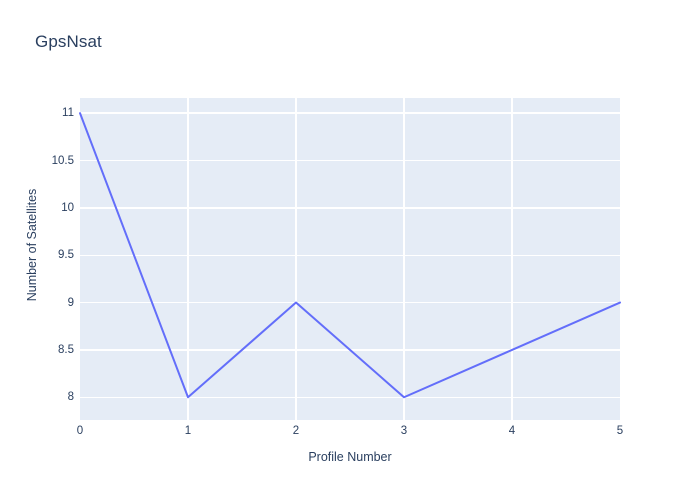  Describe the element at coordinates (68, 41) in the screenshot. I see `chart-title: GpsNsat` at that location.